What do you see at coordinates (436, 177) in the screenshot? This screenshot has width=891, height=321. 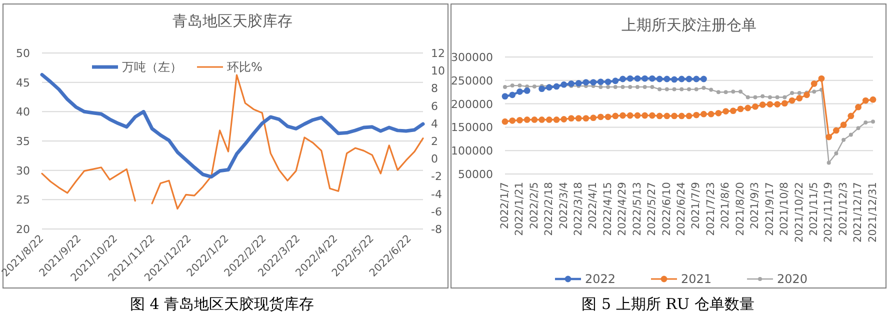 I see `y2-tick-label: -2` at bounding box center [436, 177].